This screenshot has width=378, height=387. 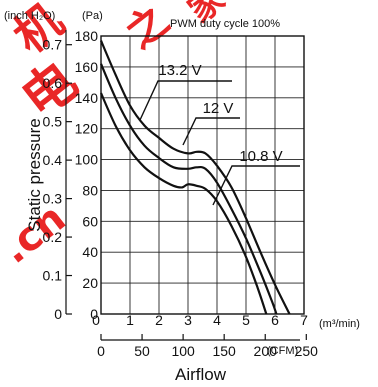 What do you see at coordinates (200, 320) in the screenshot?
I see `x-ticks: 0 1 2 3 4 5 6 7` at bounding box center [200, 320].